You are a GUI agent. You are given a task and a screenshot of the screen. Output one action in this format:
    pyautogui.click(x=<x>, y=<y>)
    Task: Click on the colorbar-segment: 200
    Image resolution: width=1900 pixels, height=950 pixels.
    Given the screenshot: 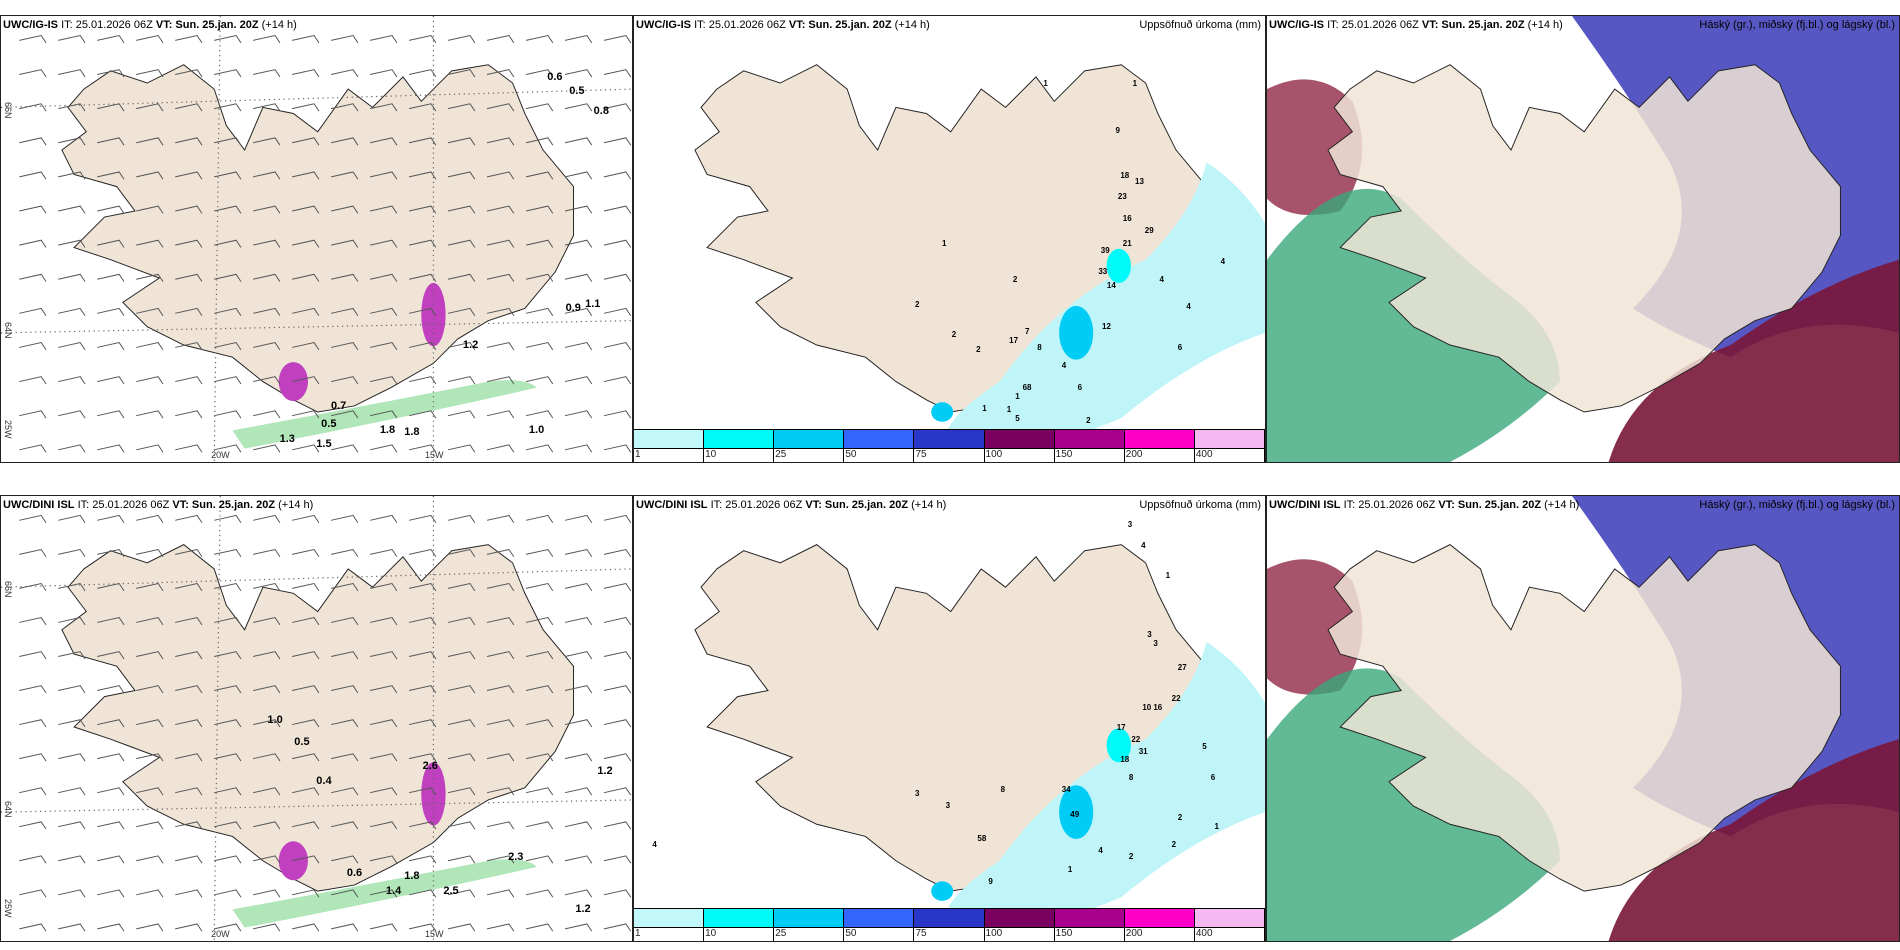 What is the action you would take?
    pyautogui.click(x=1159, y=446)
    